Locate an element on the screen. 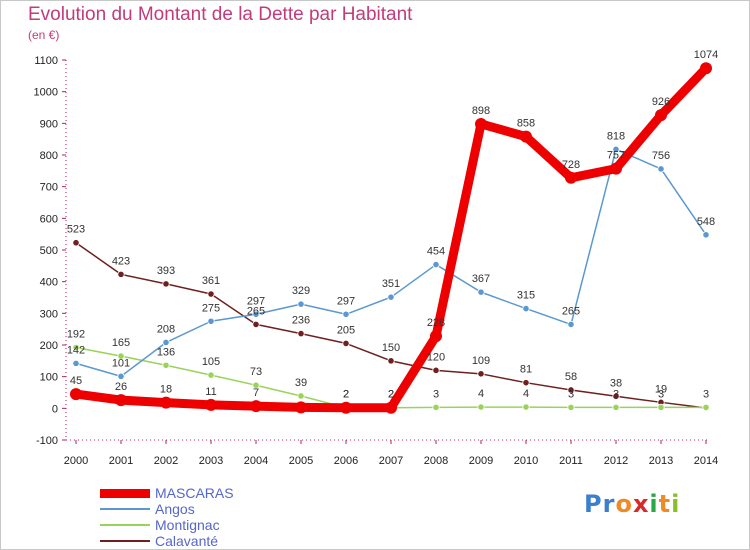  data-label: 205 is located at coordinates (346, 330).